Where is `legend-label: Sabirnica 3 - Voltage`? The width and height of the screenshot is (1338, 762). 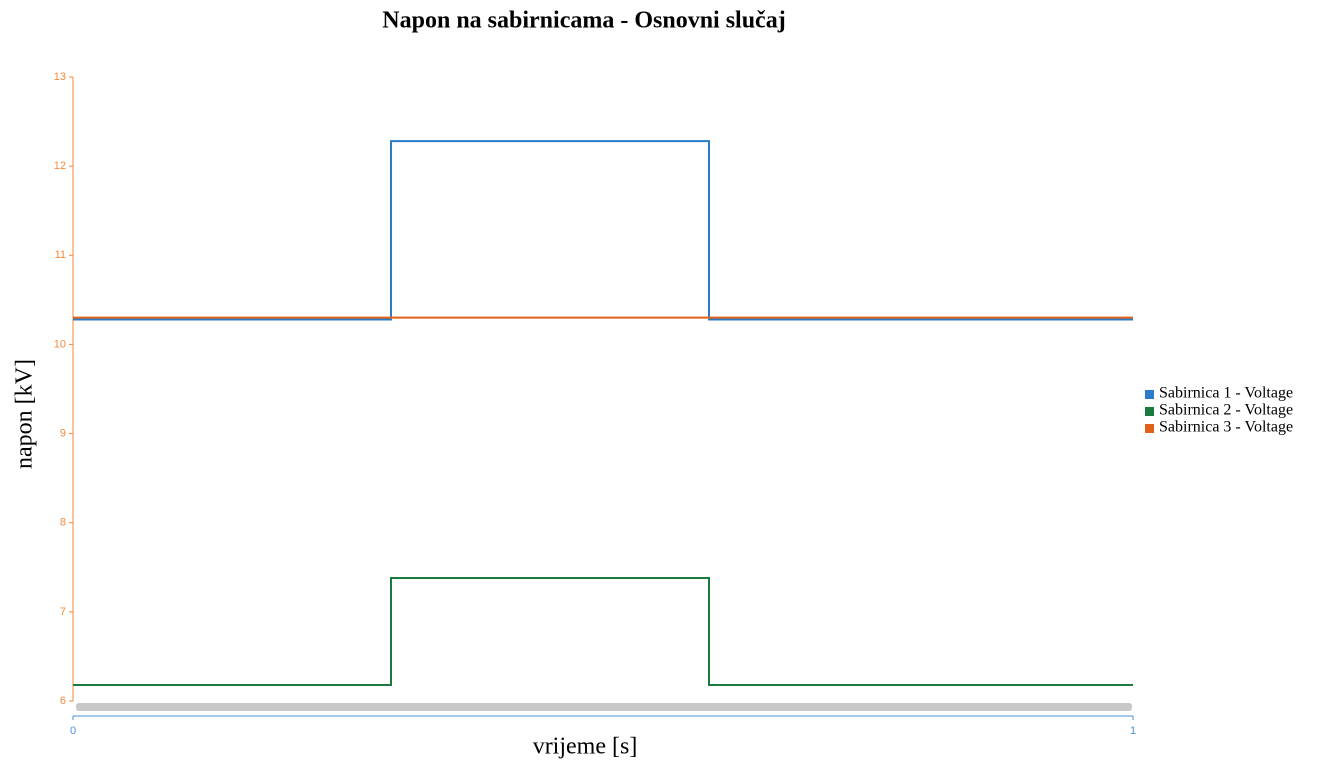
legend-label: Sabirnica 3 - Voltage is located at coordinates (1226, 427).